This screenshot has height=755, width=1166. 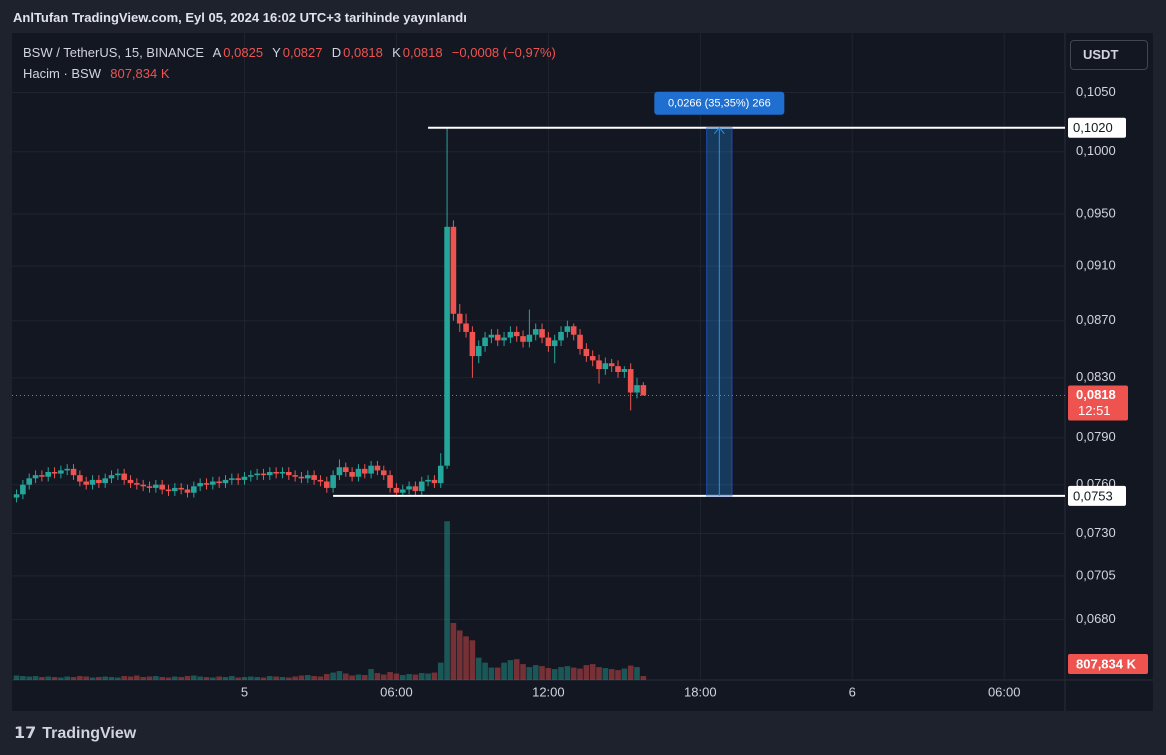 What do you see at coordinates (89, 733) in the screenshot?
I see `logo-text: TradingView` at bounding box center [89, 733].